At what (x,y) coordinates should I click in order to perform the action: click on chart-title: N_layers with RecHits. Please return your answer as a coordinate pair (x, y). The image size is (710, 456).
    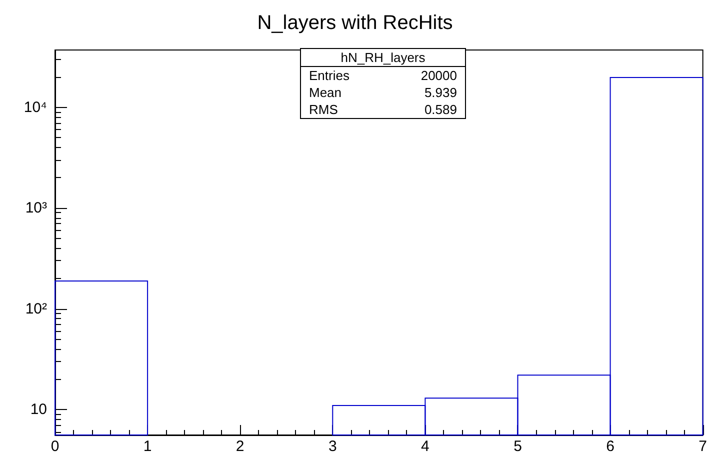
    Looking at the image, I should click on (355, 23).